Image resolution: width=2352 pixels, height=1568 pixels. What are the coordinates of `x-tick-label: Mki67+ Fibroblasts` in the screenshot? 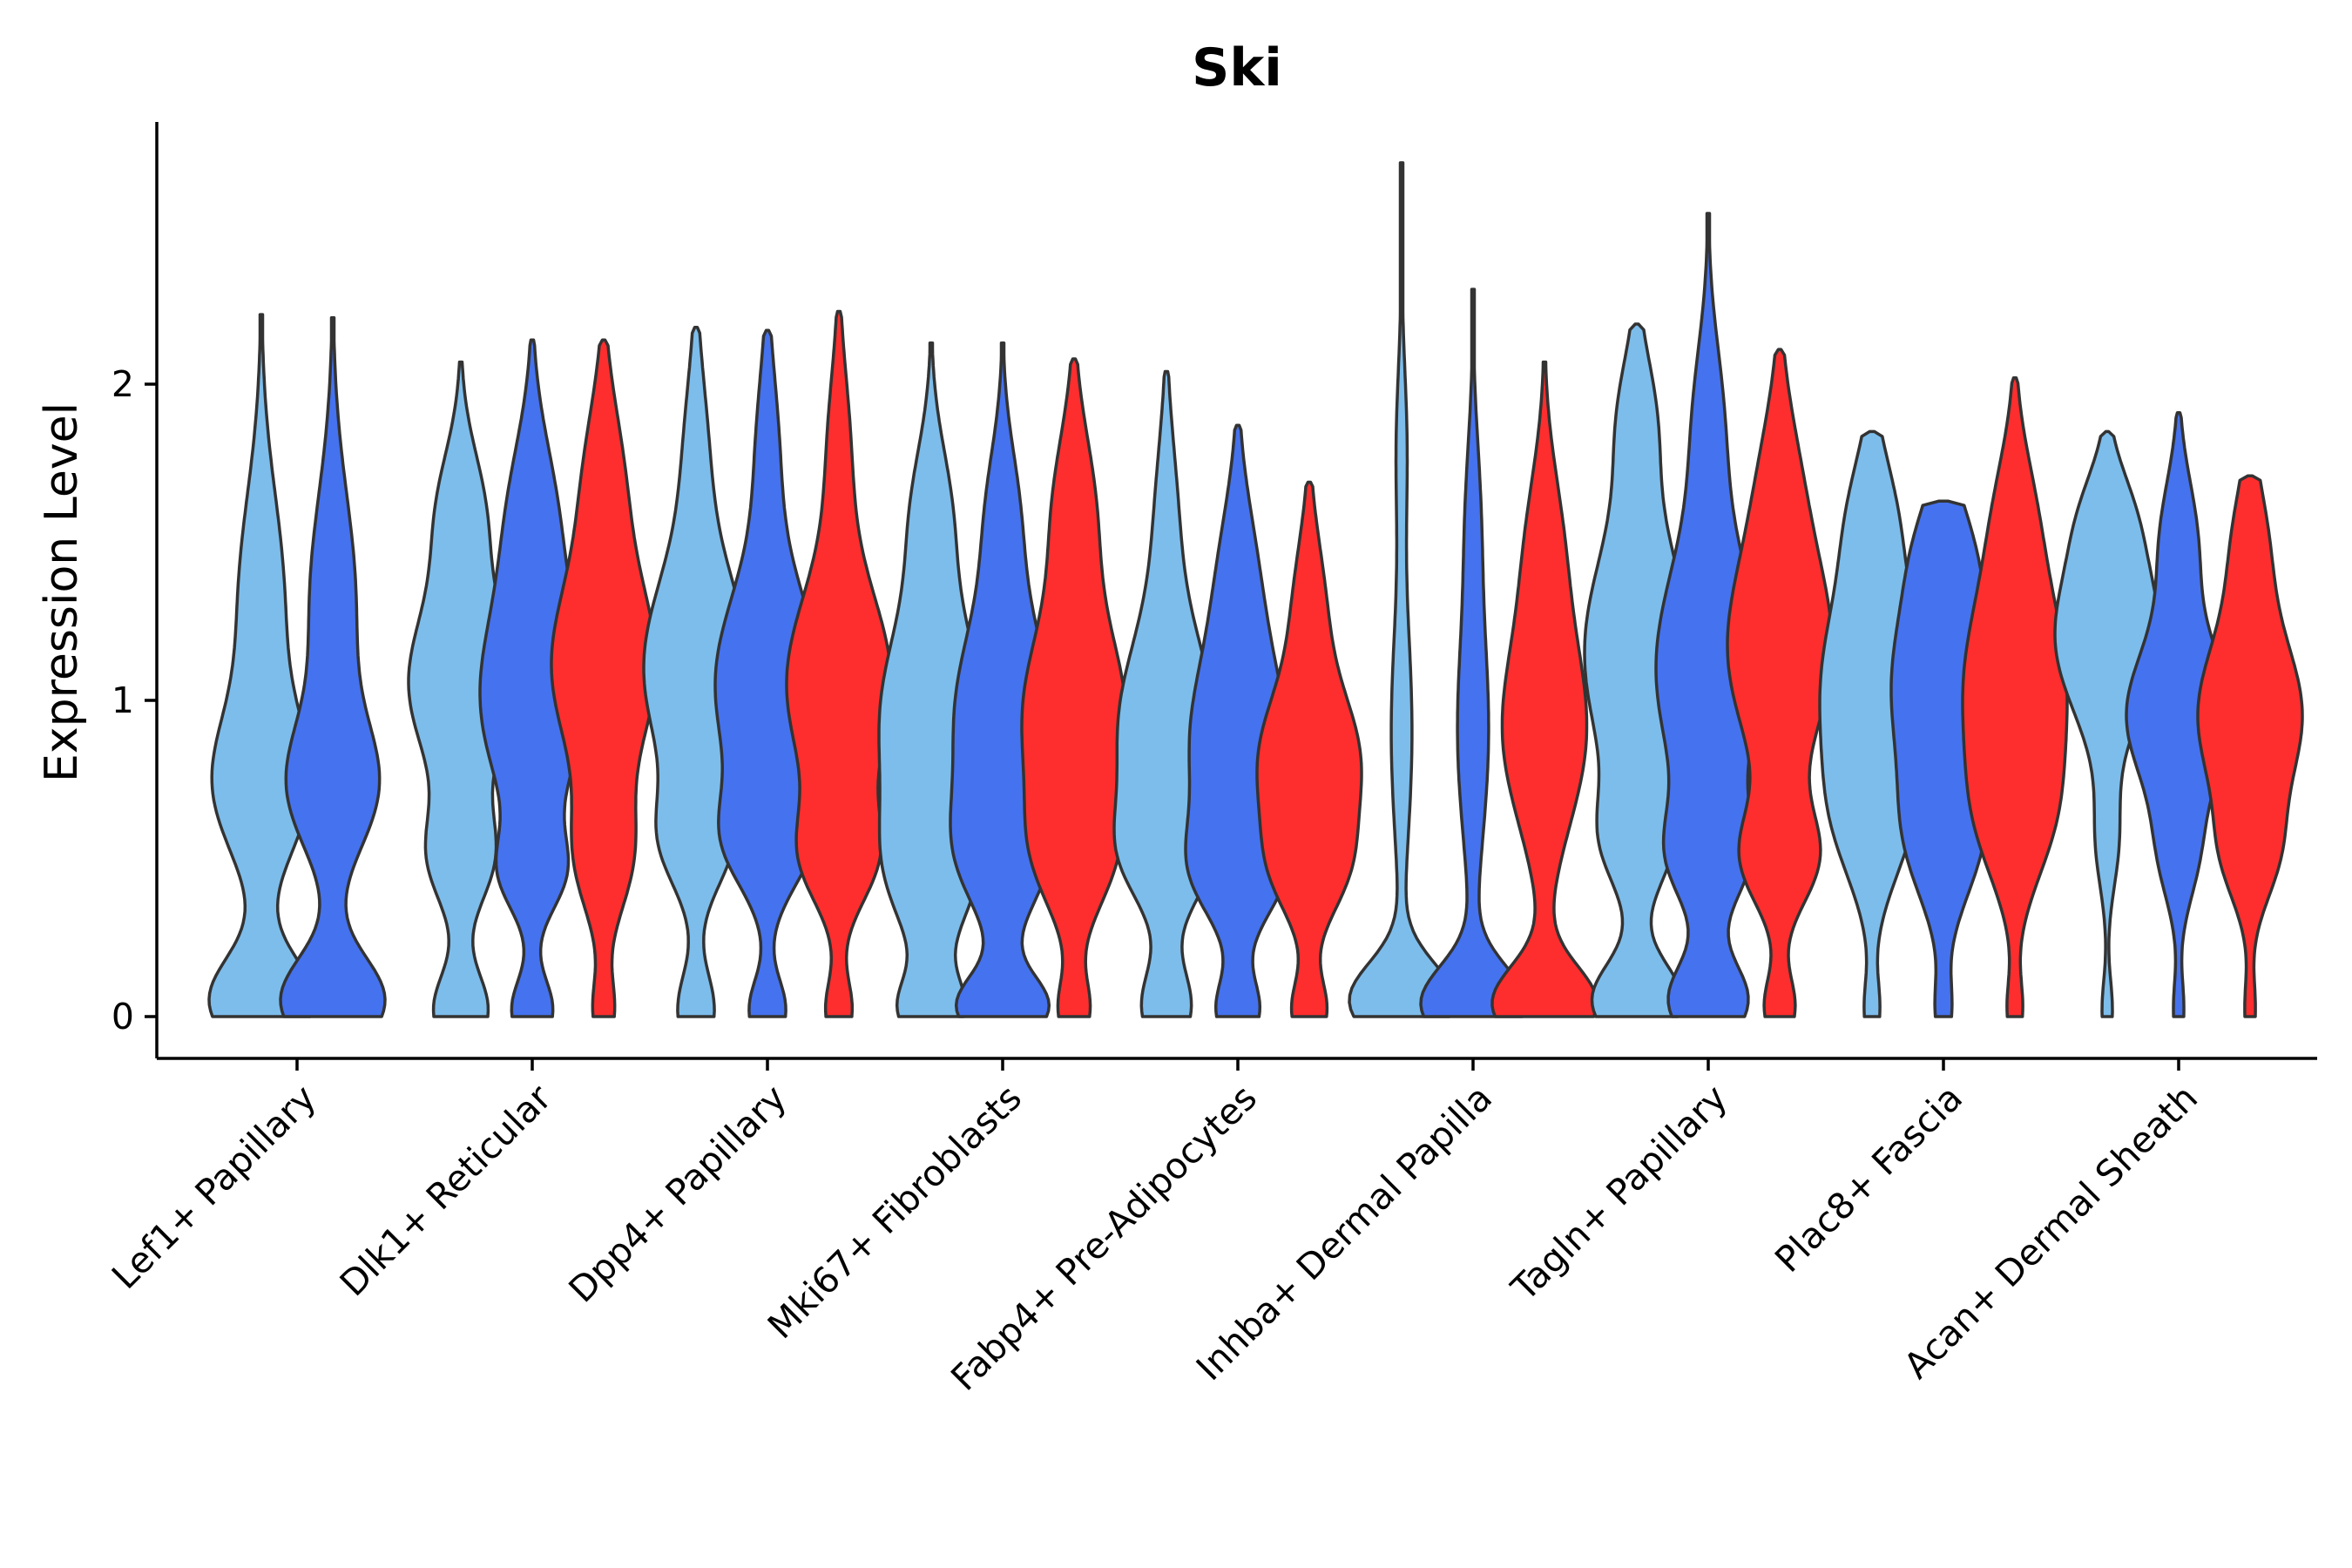 It's located at (895, 1212).